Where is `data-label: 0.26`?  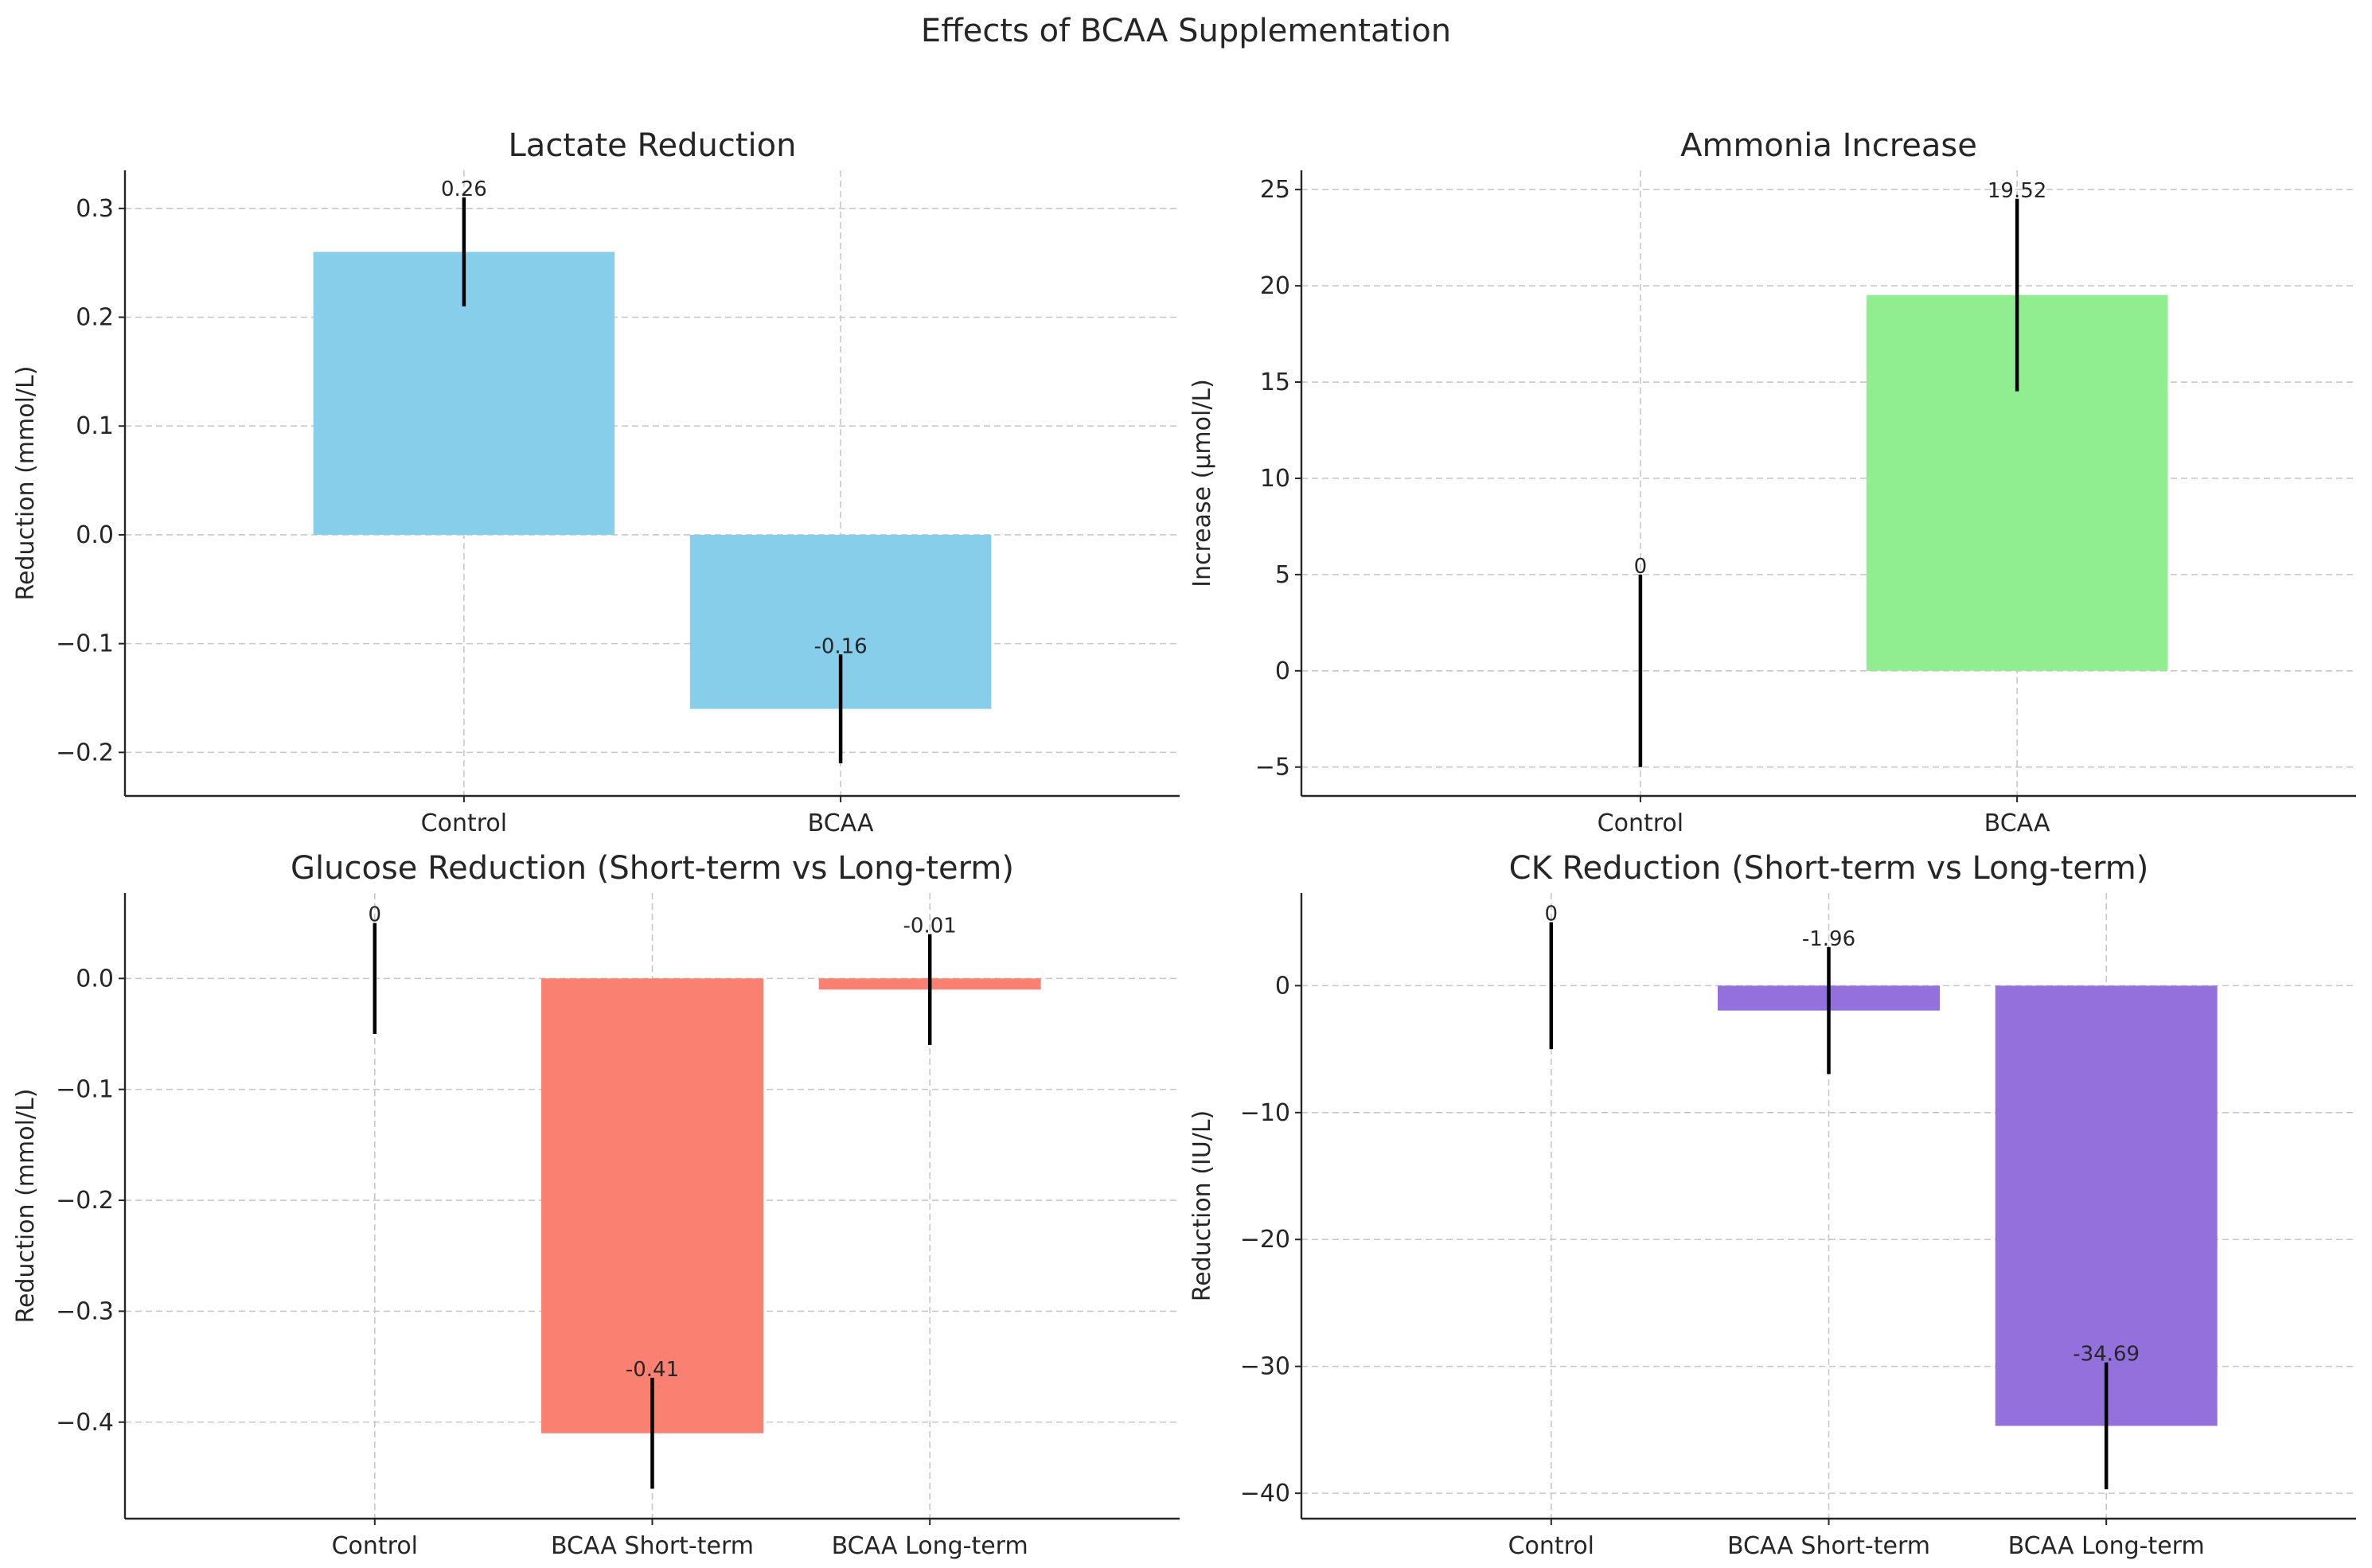 data-label: 0.26 is located at coordinates (464, 189).